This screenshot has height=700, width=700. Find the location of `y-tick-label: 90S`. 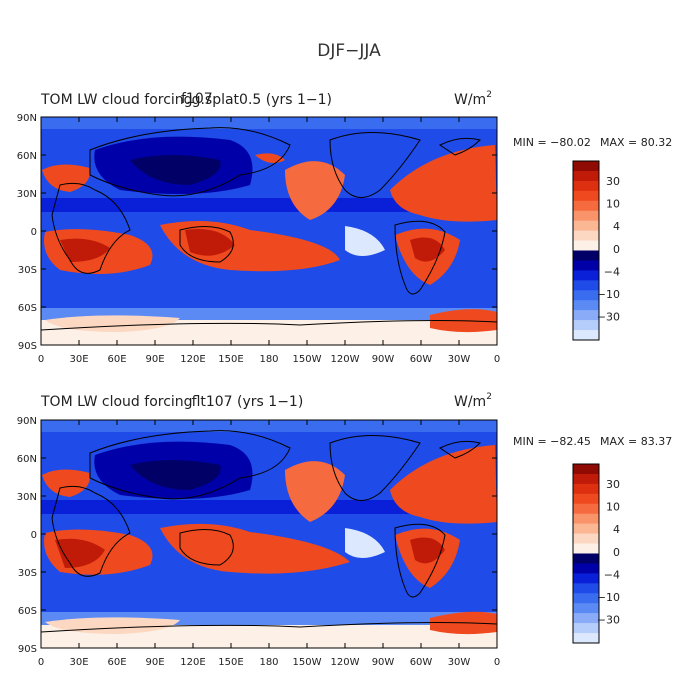

y-tick-label: 90S is located at coordinates (27, 346).